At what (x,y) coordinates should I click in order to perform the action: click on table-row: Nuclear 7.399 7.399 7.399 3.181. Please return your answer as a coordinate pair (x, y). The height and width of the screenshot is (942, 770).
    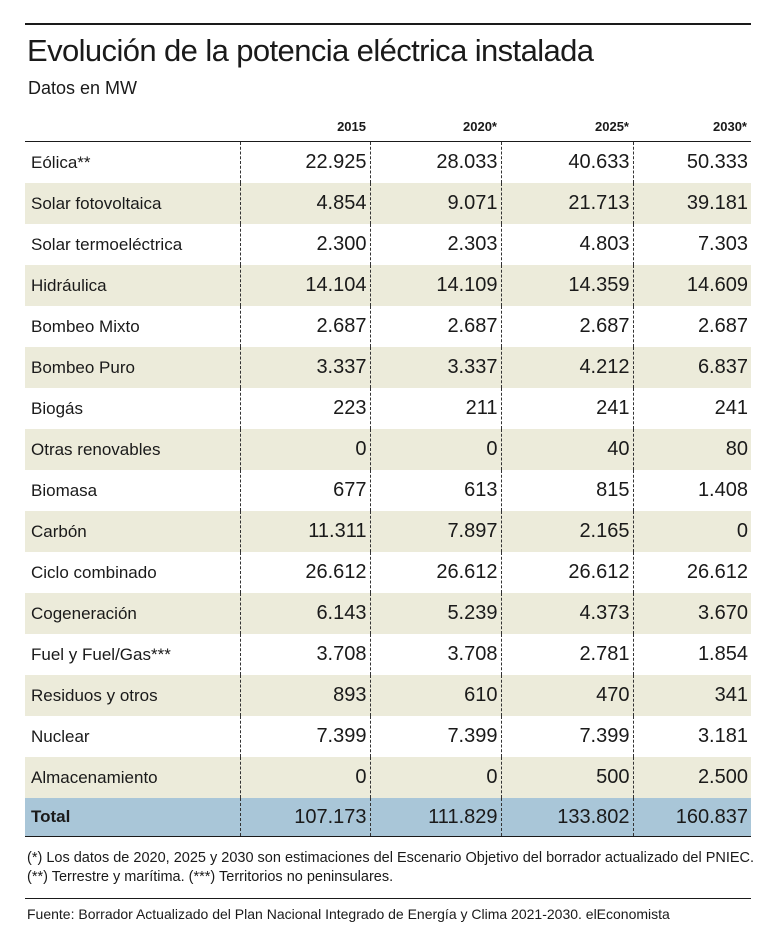
    Looking at the image, I should click on (388, 736).